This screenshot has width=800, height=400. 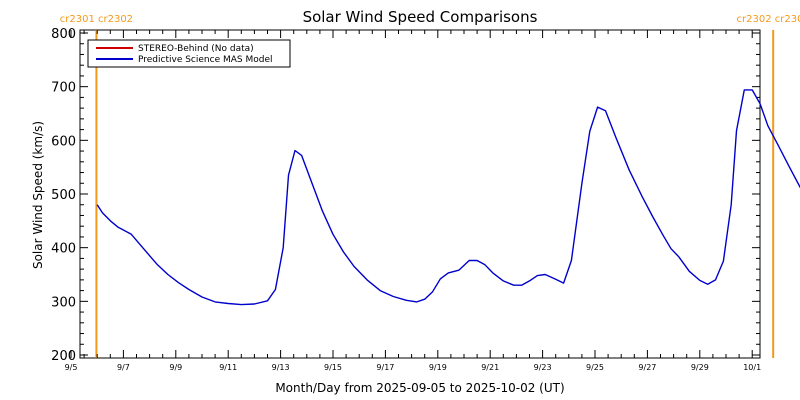 What do you see at coordinates (63, 302) in the screenshot?
I see `y-tick-label: 300` at bounding box center [63, 302].